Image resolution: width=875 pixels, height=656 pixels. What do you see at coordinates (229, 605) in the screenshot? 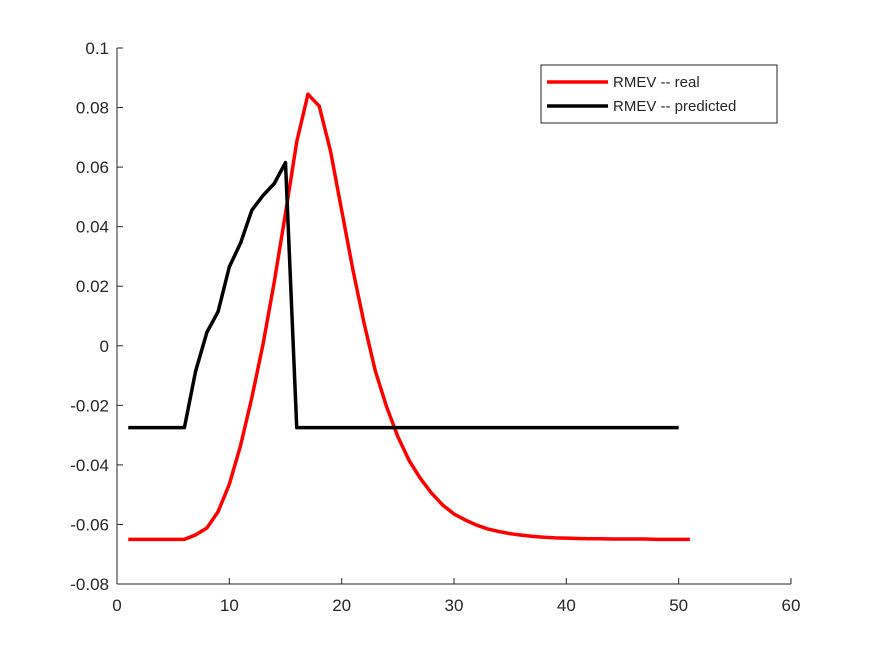
I see `x-tick-label: 10` at bounding box center [229, 605].